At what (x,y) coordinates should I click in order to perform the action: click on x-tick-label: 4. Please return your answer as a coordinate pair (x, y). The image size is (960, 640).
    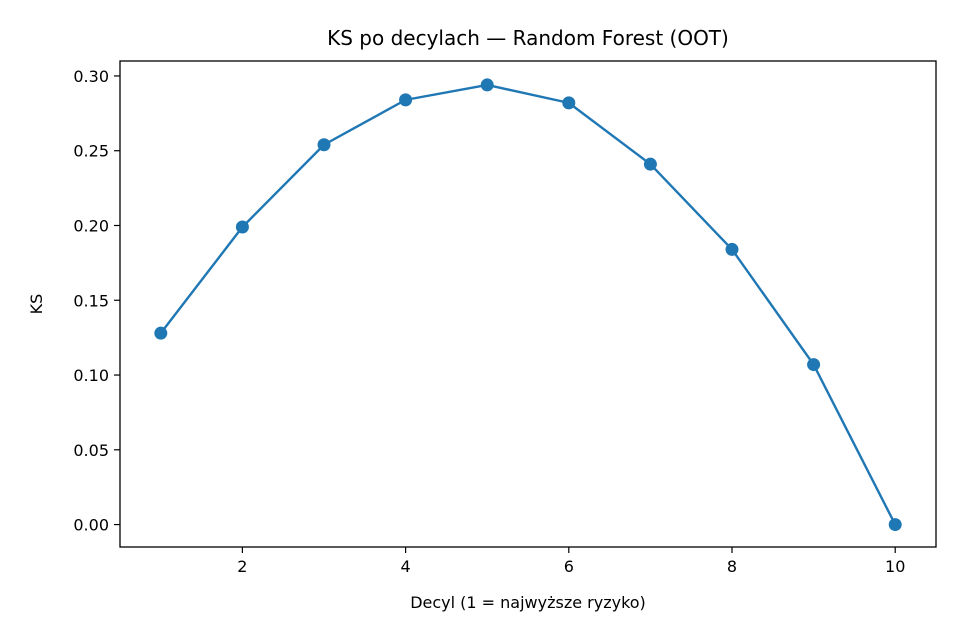
    Looking at the image, I should click on (406, 566).